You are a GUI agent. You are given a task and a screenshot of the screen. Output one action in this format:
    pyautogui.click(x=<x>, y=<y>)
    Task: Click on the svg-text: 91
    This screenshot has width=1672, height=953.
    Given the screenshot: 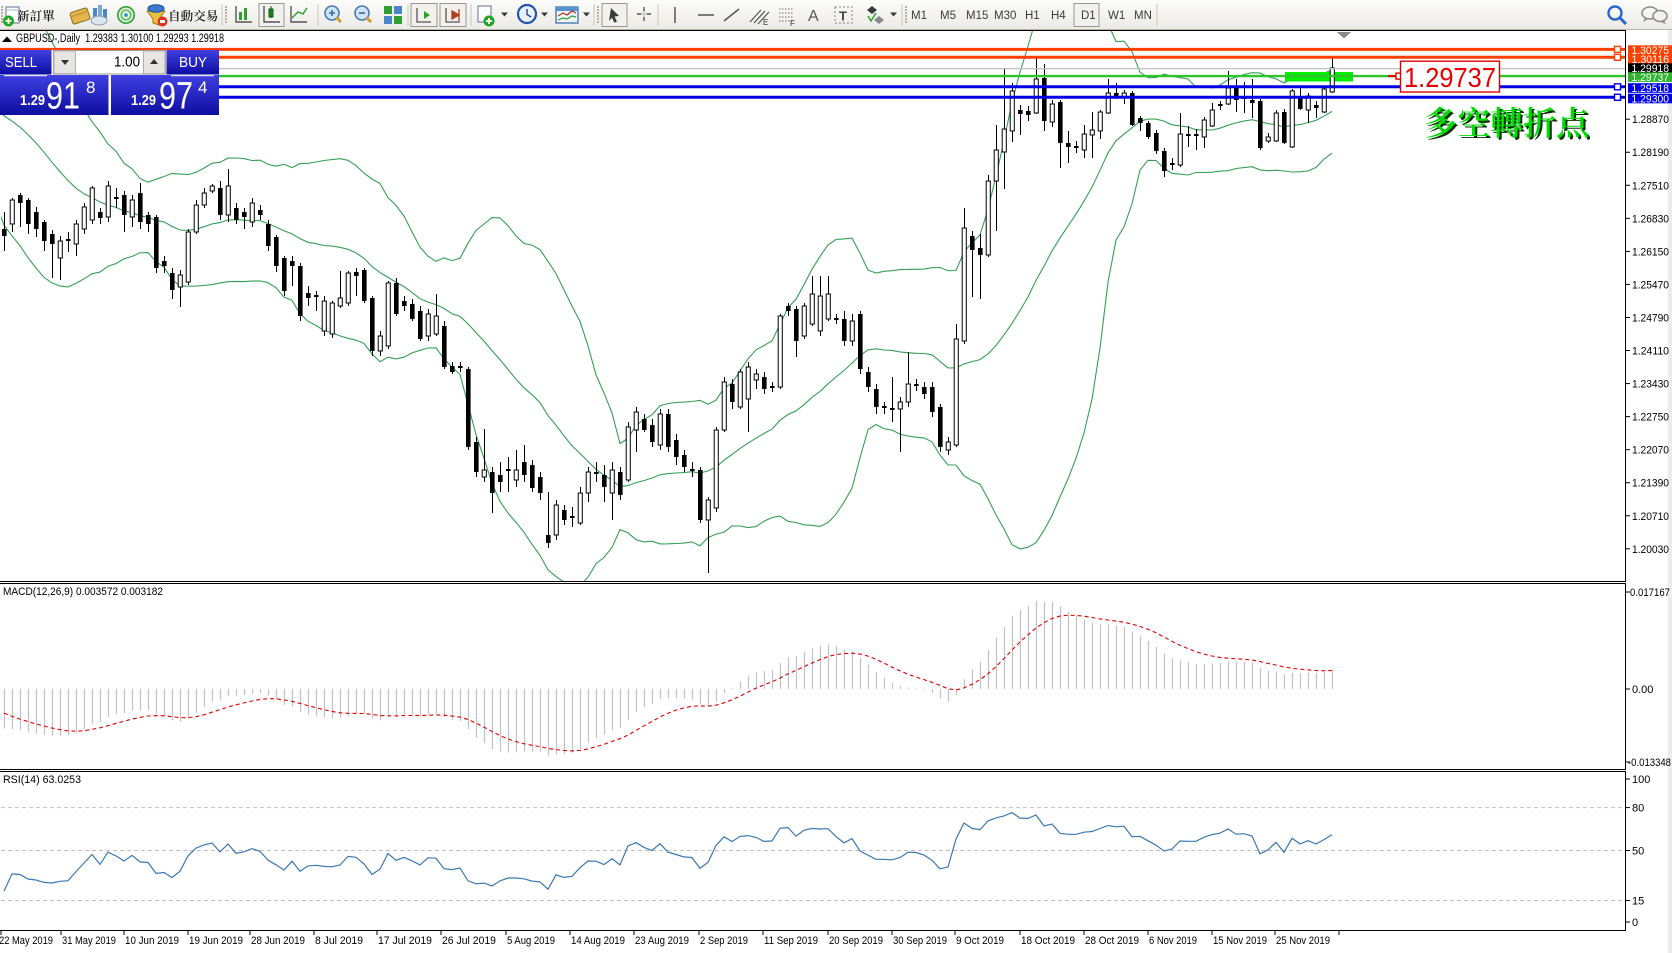 What is the action you would take?
    pyautogui.click(x=63, y=97)
    